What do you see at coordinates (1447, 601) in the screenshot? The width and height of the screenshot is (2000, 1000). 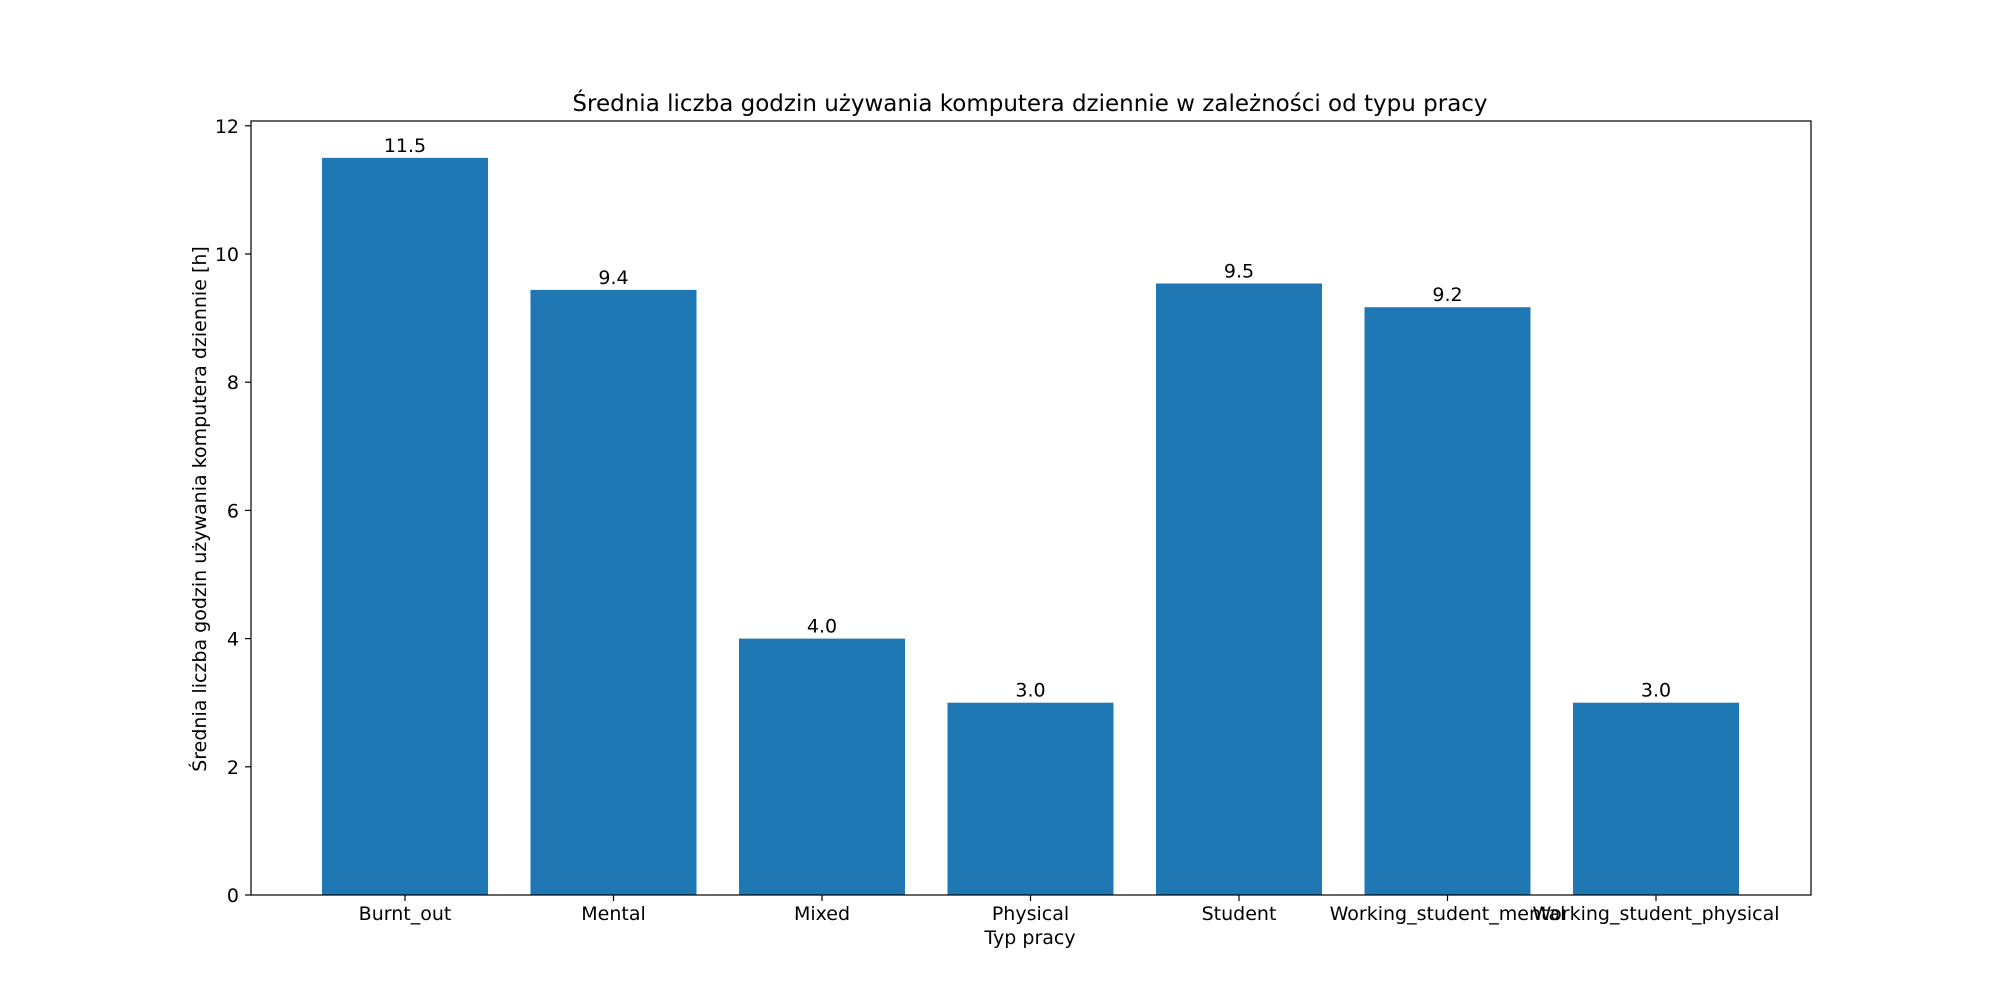 I see `bar-working-student-mental` at bounding box center [1447, 601].